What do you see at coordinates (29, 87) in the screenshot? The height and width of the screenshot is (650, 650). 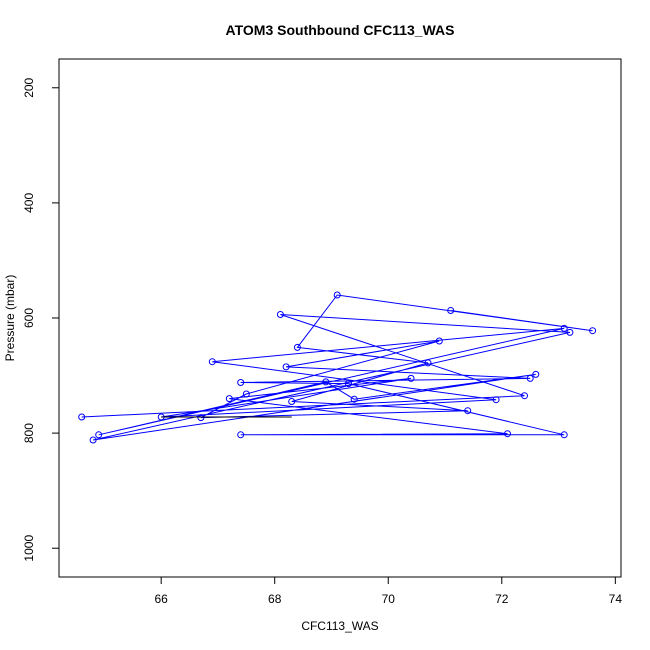 I see `y-tick-label: 200` at bounding box center [29, 87].